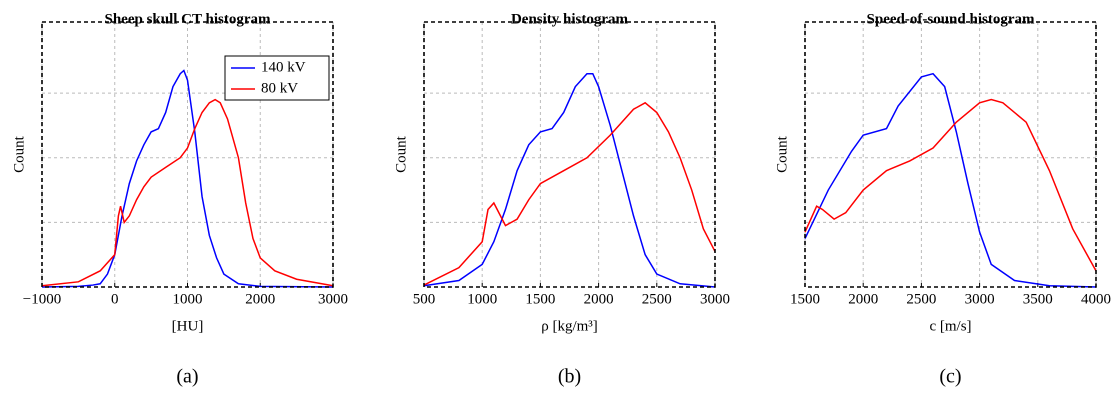  I want to click on x-axis-label: ρ [kg/m³], so click(569, 326).